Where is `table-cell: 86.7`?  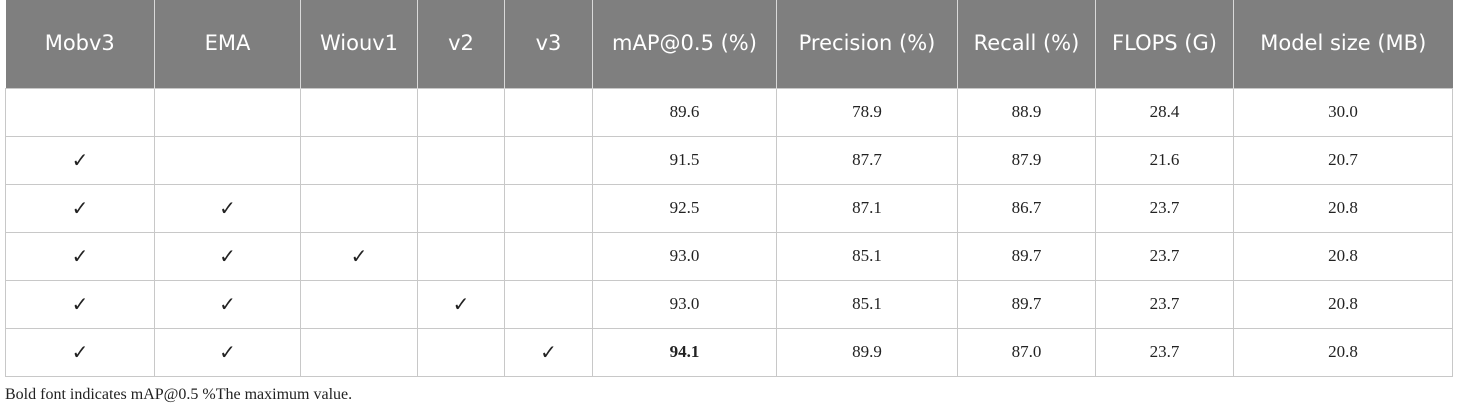
table-cell: 86.7 is located at coordinates (1026, 208).